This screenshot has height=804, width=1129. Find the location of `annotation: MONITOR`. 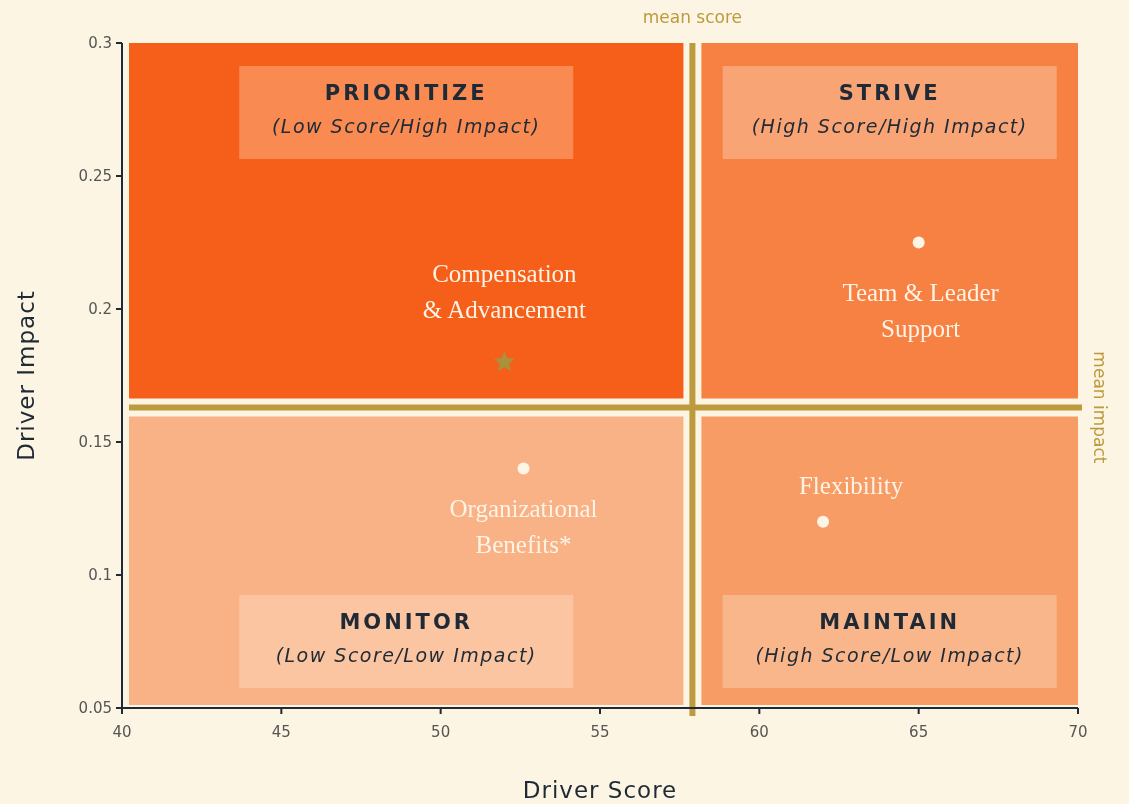

annotation: MONITOR is located at coordinates (406, 622).